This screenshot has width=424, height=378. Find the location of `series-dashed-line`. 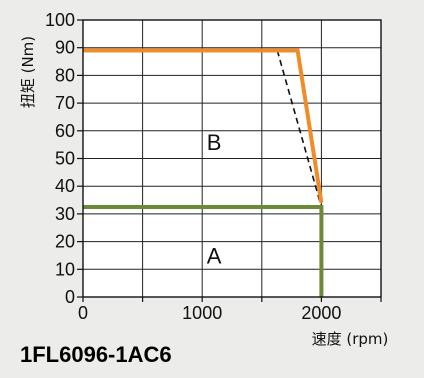

series-dashed-line is located at coordinates (299, 129).